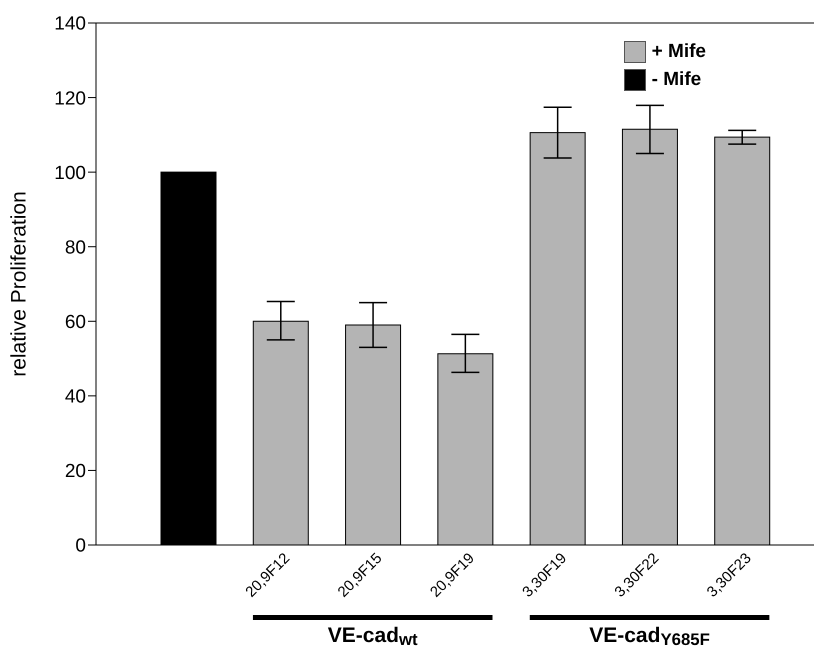 The height and width of the screenshot is (653, 814). Describe the element at coordinates (70, 99) in the screenshot. I see `y-tick-label: 120` at that location.